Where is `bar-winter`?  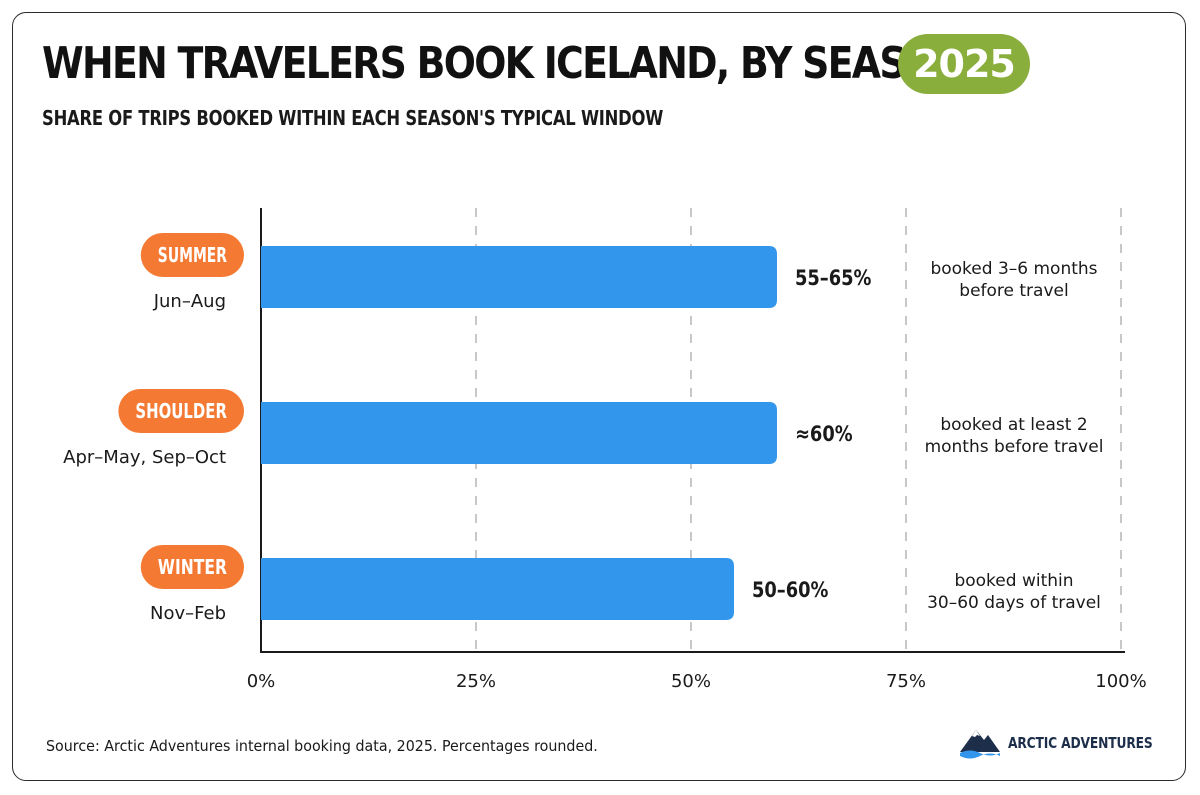 bar-winter is located at coordinates (497, 589).